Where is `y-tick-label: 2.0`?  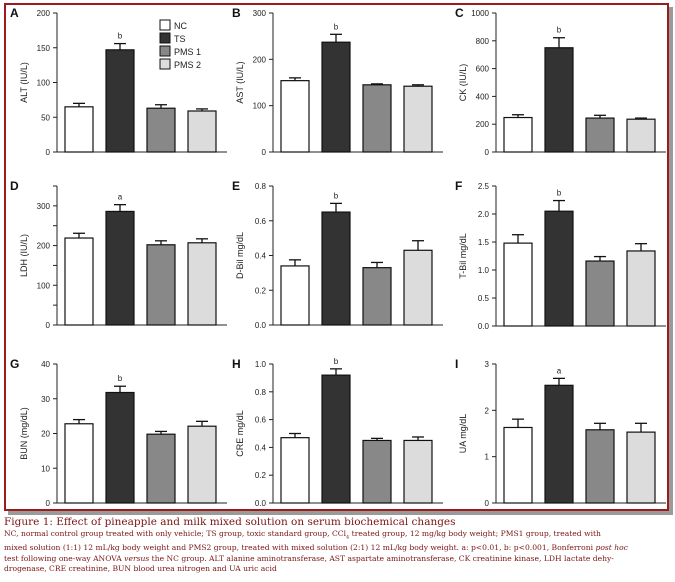 y-tick-label: 2.0 is located at coordinates (484, 214).